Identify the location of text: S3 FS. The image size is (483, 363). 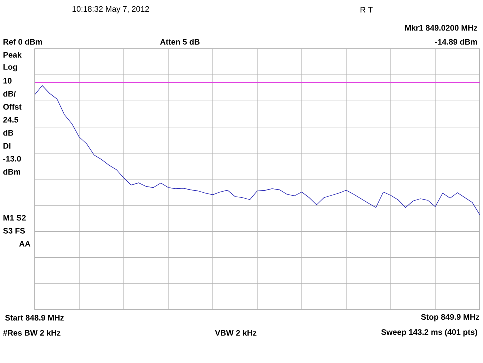
(14, 231).